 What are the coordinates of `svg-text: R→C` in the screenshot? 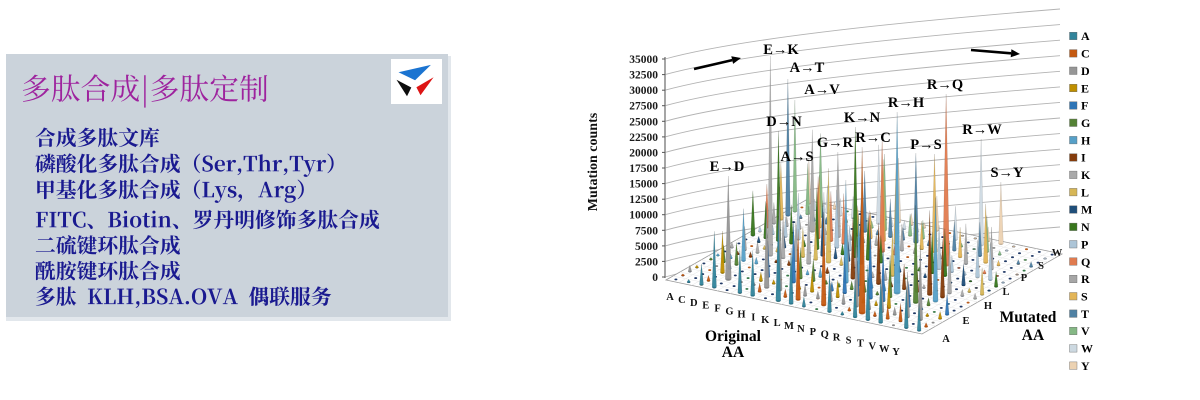 It's located at (872, 138).